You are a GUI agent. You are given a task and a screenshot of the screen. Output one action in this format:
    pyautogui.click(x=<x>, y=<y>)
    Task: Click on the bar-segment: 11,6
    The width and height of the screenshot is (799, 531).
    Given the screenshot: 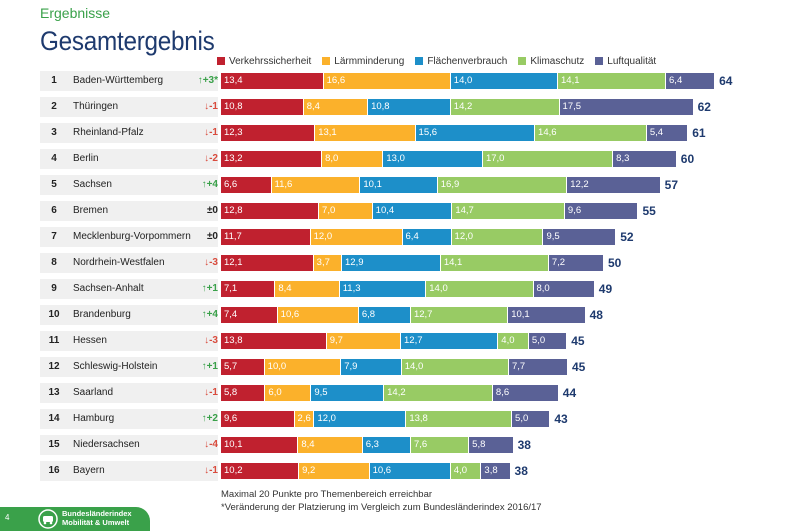 What is the action you would take?
    pyautogui.click(x=316, y=185)
    